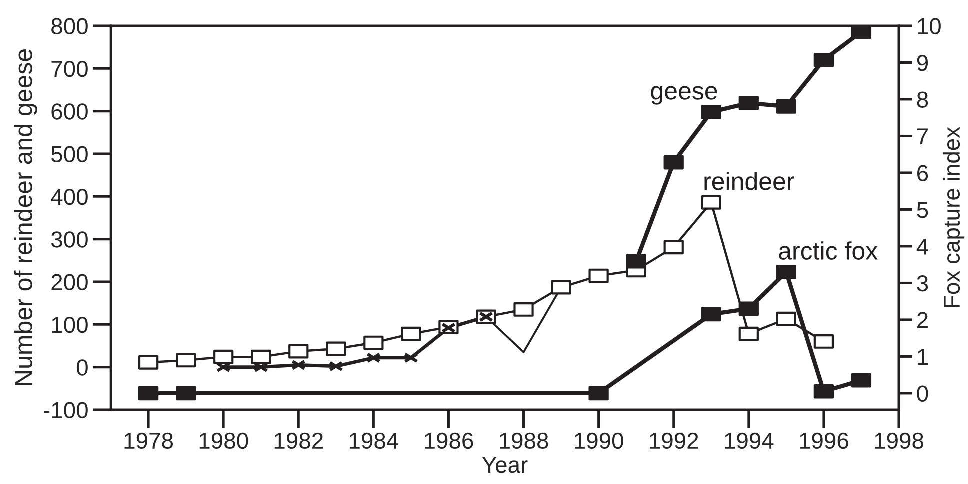 The image size is (968, 484). I want to click on y-tick-label: 600, so click(70, 112).